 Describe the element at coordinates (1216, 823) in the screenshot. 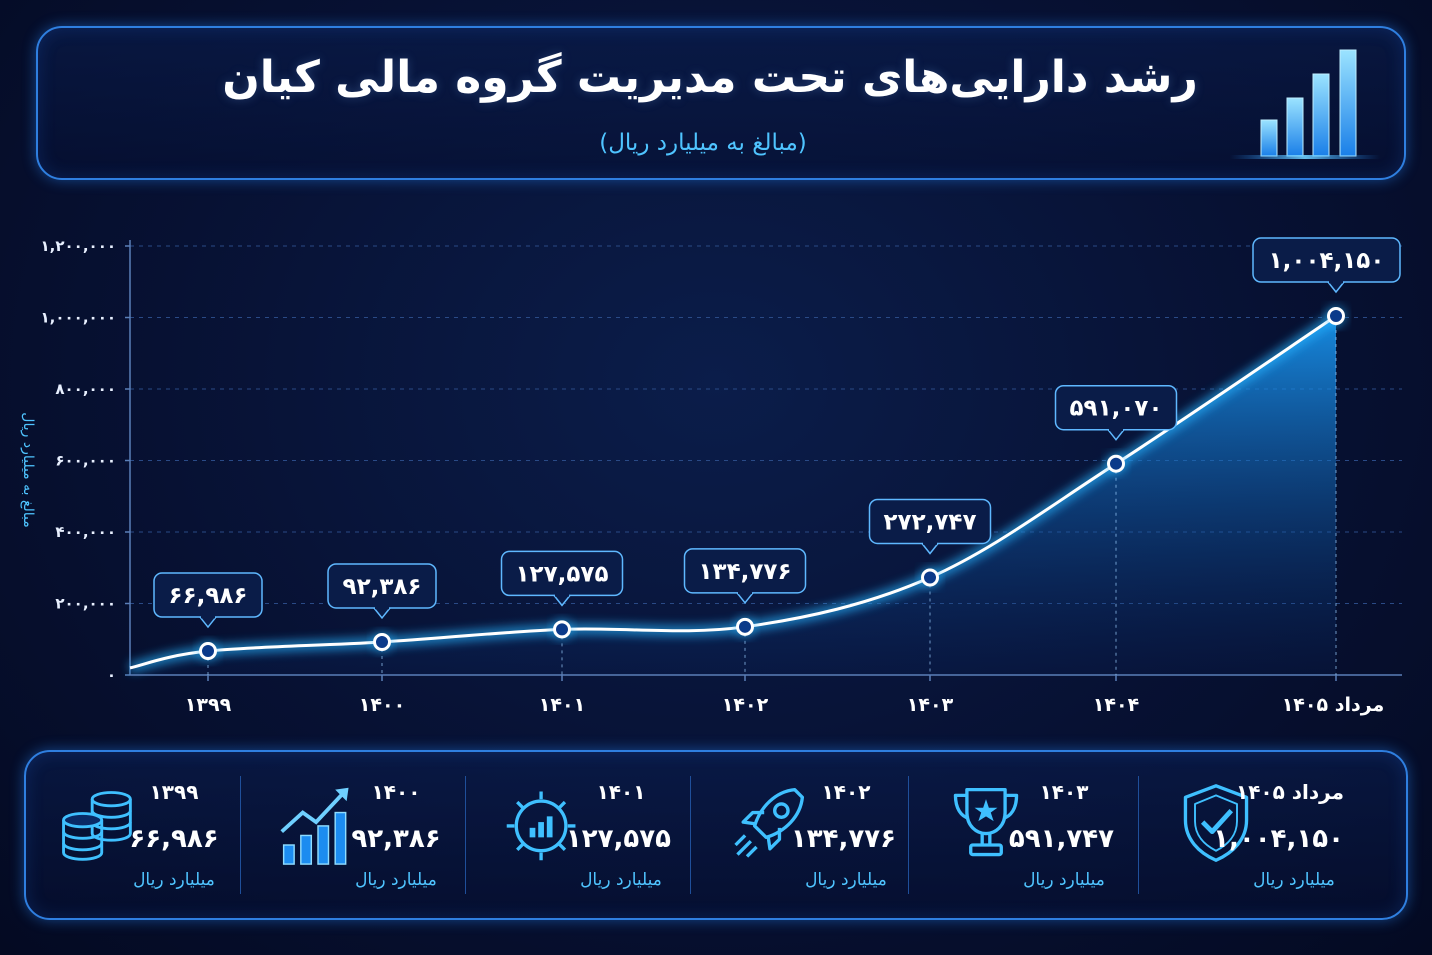

I see `shield-check-icon` at that location.